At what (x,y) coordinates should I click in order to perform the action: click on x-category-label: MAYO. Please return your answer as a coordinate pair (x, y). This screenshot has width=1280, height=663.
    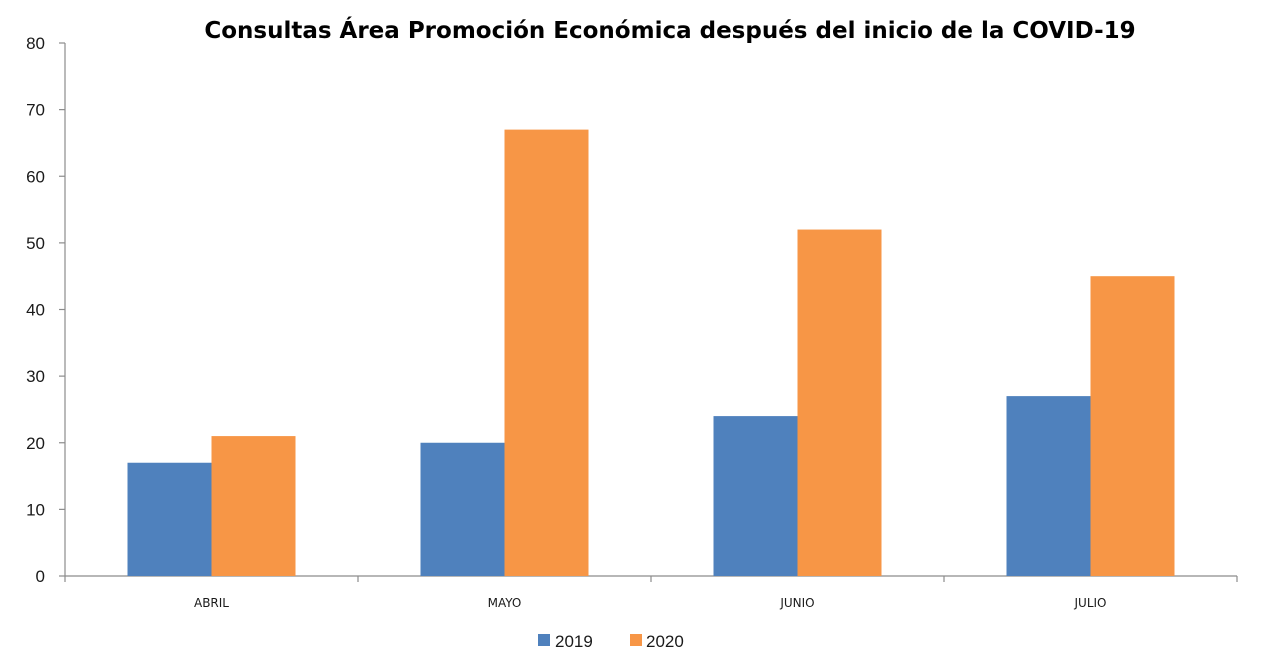
    Looking at the image, I should click on (505, 603).